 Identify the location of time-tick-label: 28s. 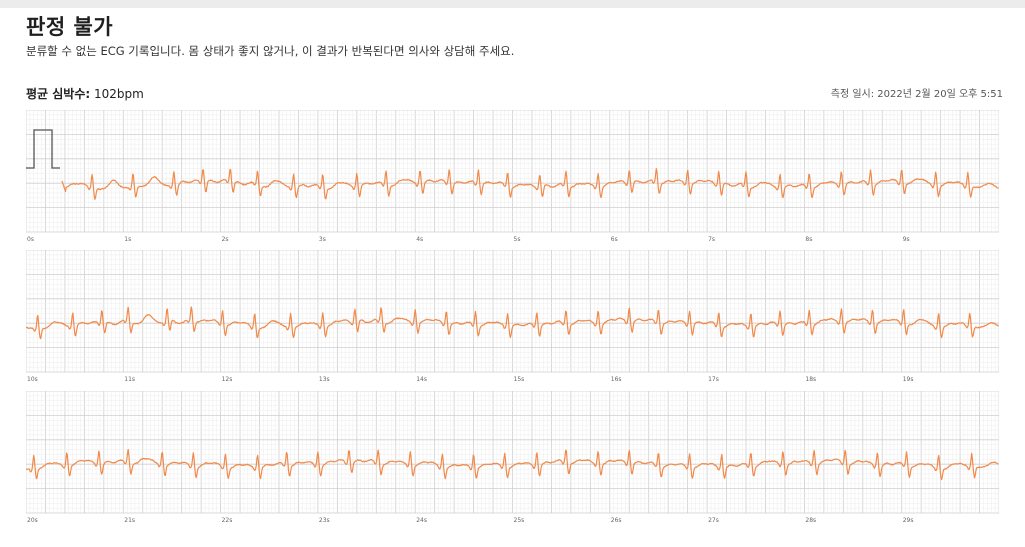
(810, 520).